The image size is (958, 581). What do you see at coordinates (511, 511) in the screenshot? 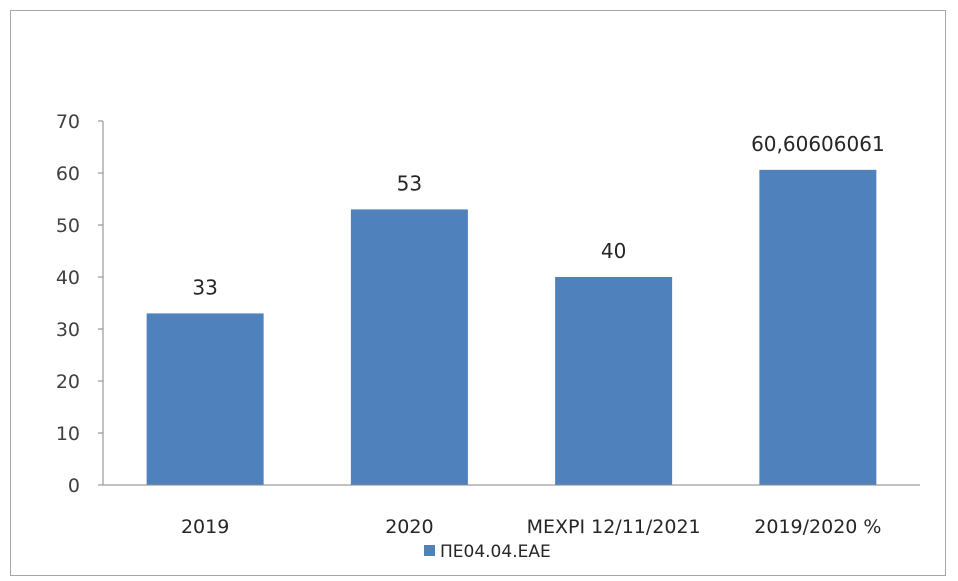
I see `x-axis: 2019 2020 ΜΕΧΡΙ 12/11/2021 2019/2020 %` at bounding box center [511, 511].